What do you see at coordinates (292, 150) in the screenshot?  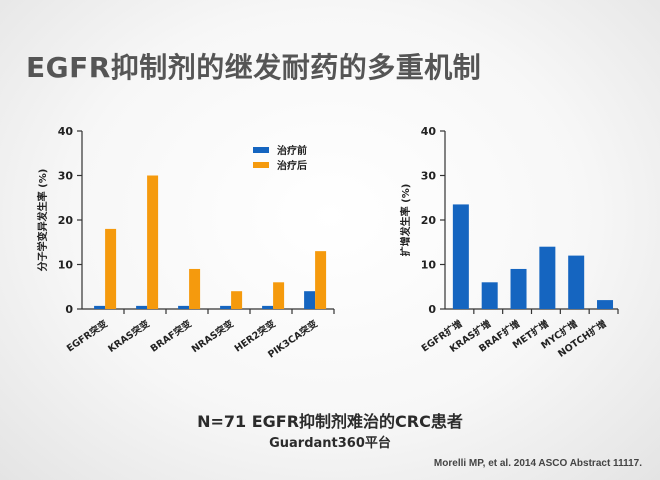 I see `legend-label: 治疗前` at bounding box center [292, 150].